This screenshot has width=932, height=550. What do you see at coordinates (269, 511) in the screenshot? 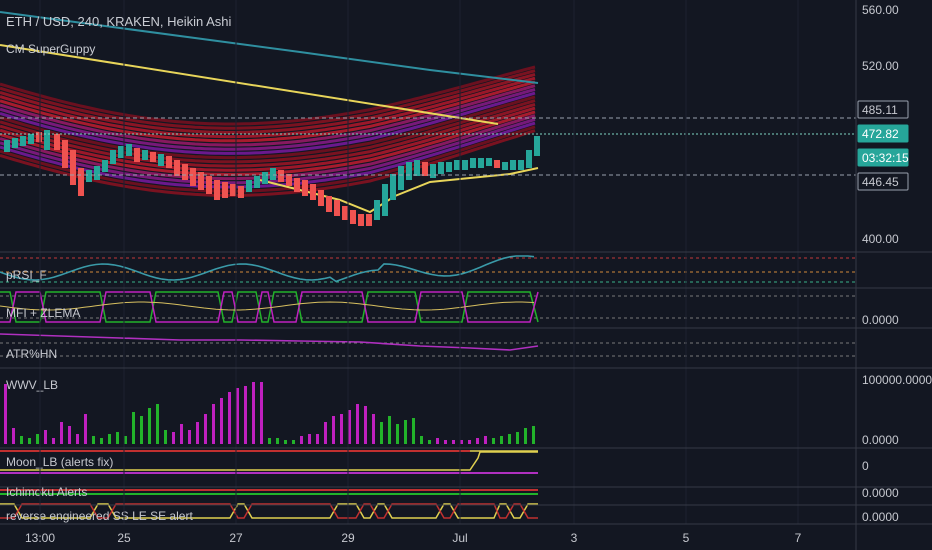
I see `reverse-alert-yellow` at bounding box center [269, 511].